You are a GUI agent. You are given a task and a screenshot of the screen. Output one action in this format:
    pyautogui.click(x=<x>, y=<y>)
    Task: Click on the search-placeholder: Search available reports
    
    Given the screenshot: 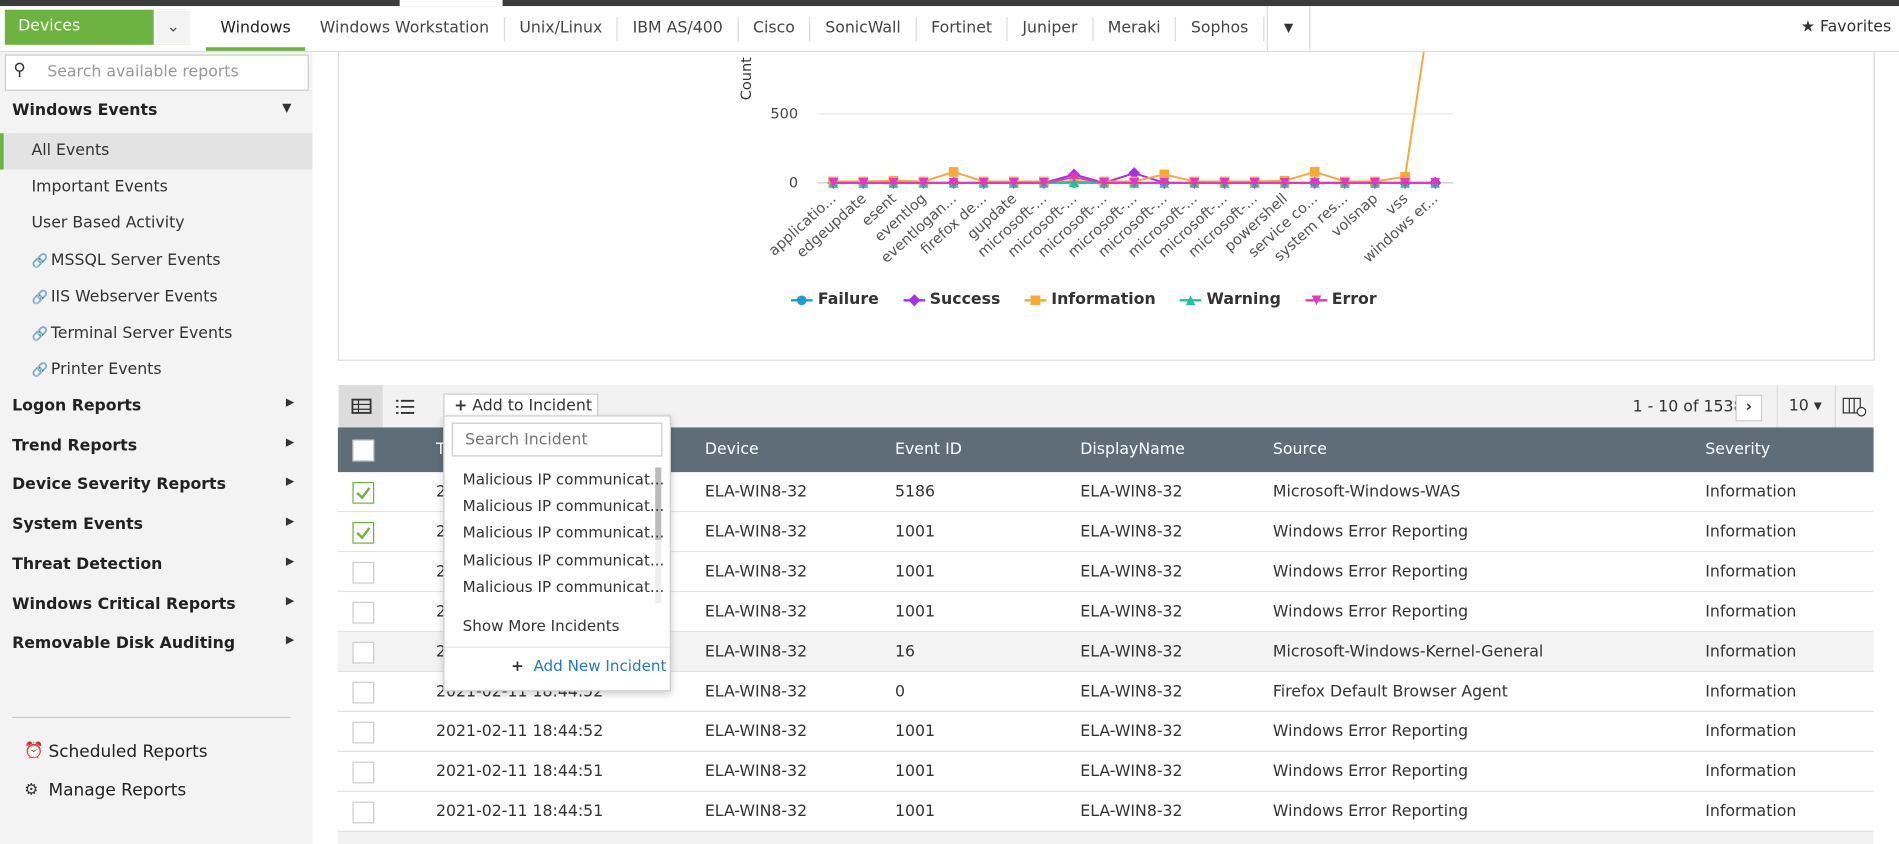 What is the action you would take?
    pyautogui.click(x=143, y=72)
    